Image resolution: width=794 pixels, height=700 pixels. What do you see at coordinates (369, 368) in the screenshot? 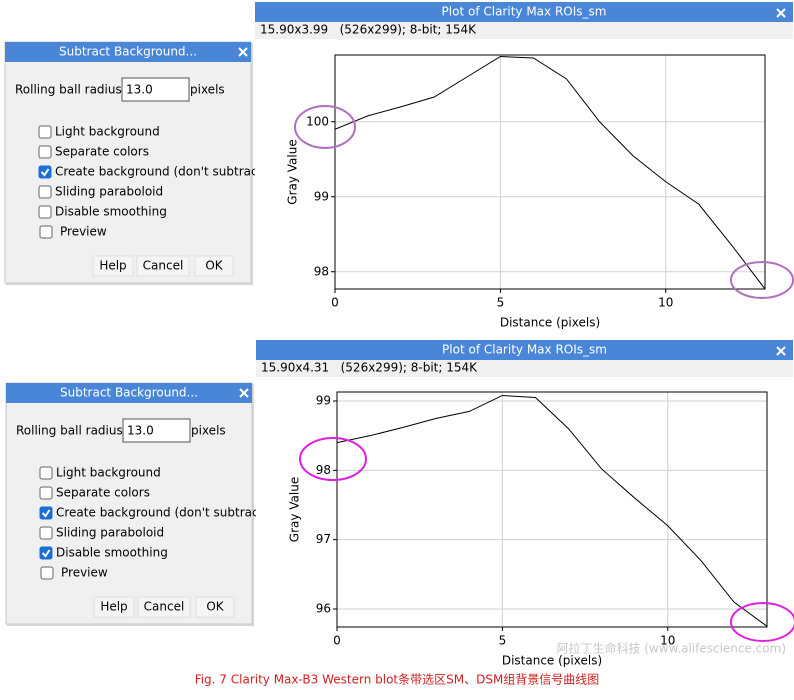
I see `plot-info: 15.90x4.31 (526x299); 8-bit; 154K` at bounding box center [369, 368].